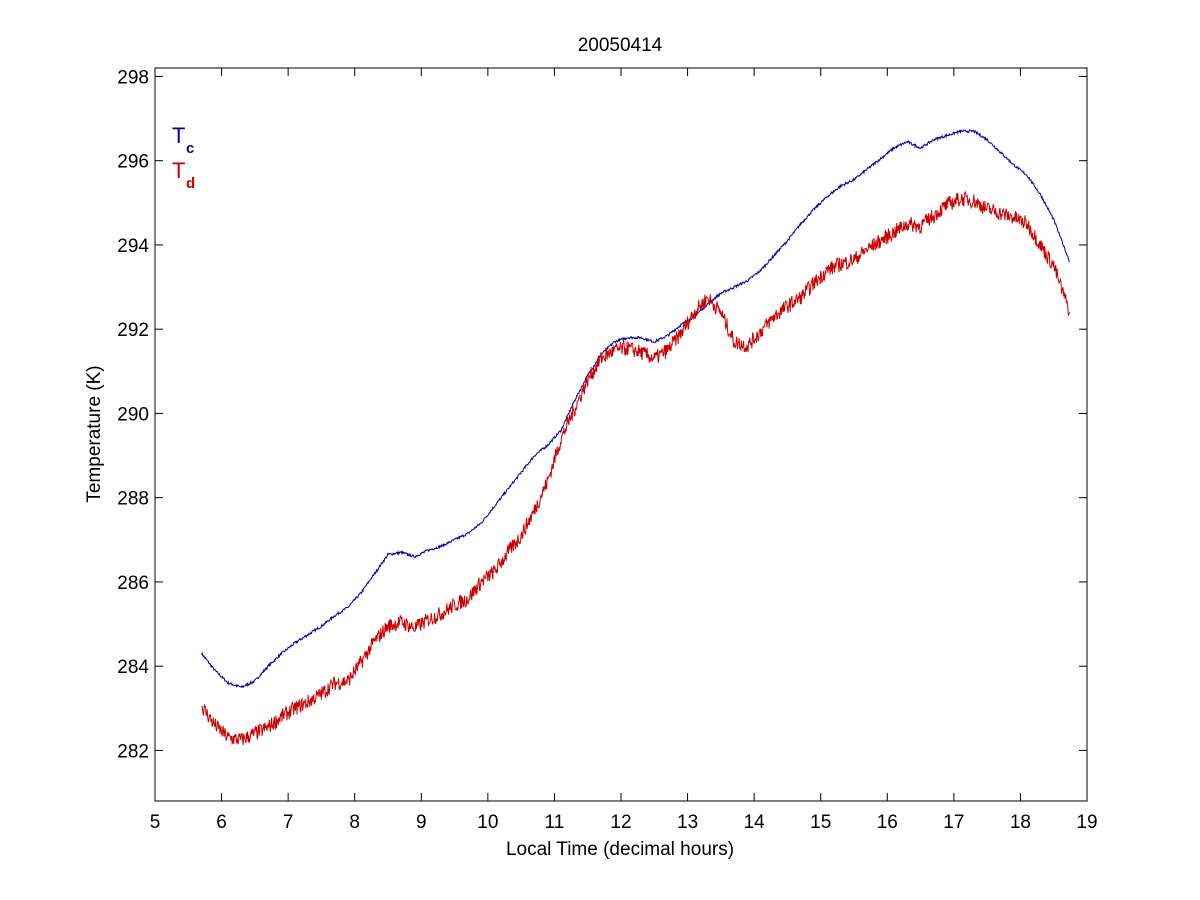 The width and height of the screenshot is (1200, 900). What do you see at coordinates (820, 822) in the screenshot?
I see `x-tick-label: 15` at bounding box center [820, 822].